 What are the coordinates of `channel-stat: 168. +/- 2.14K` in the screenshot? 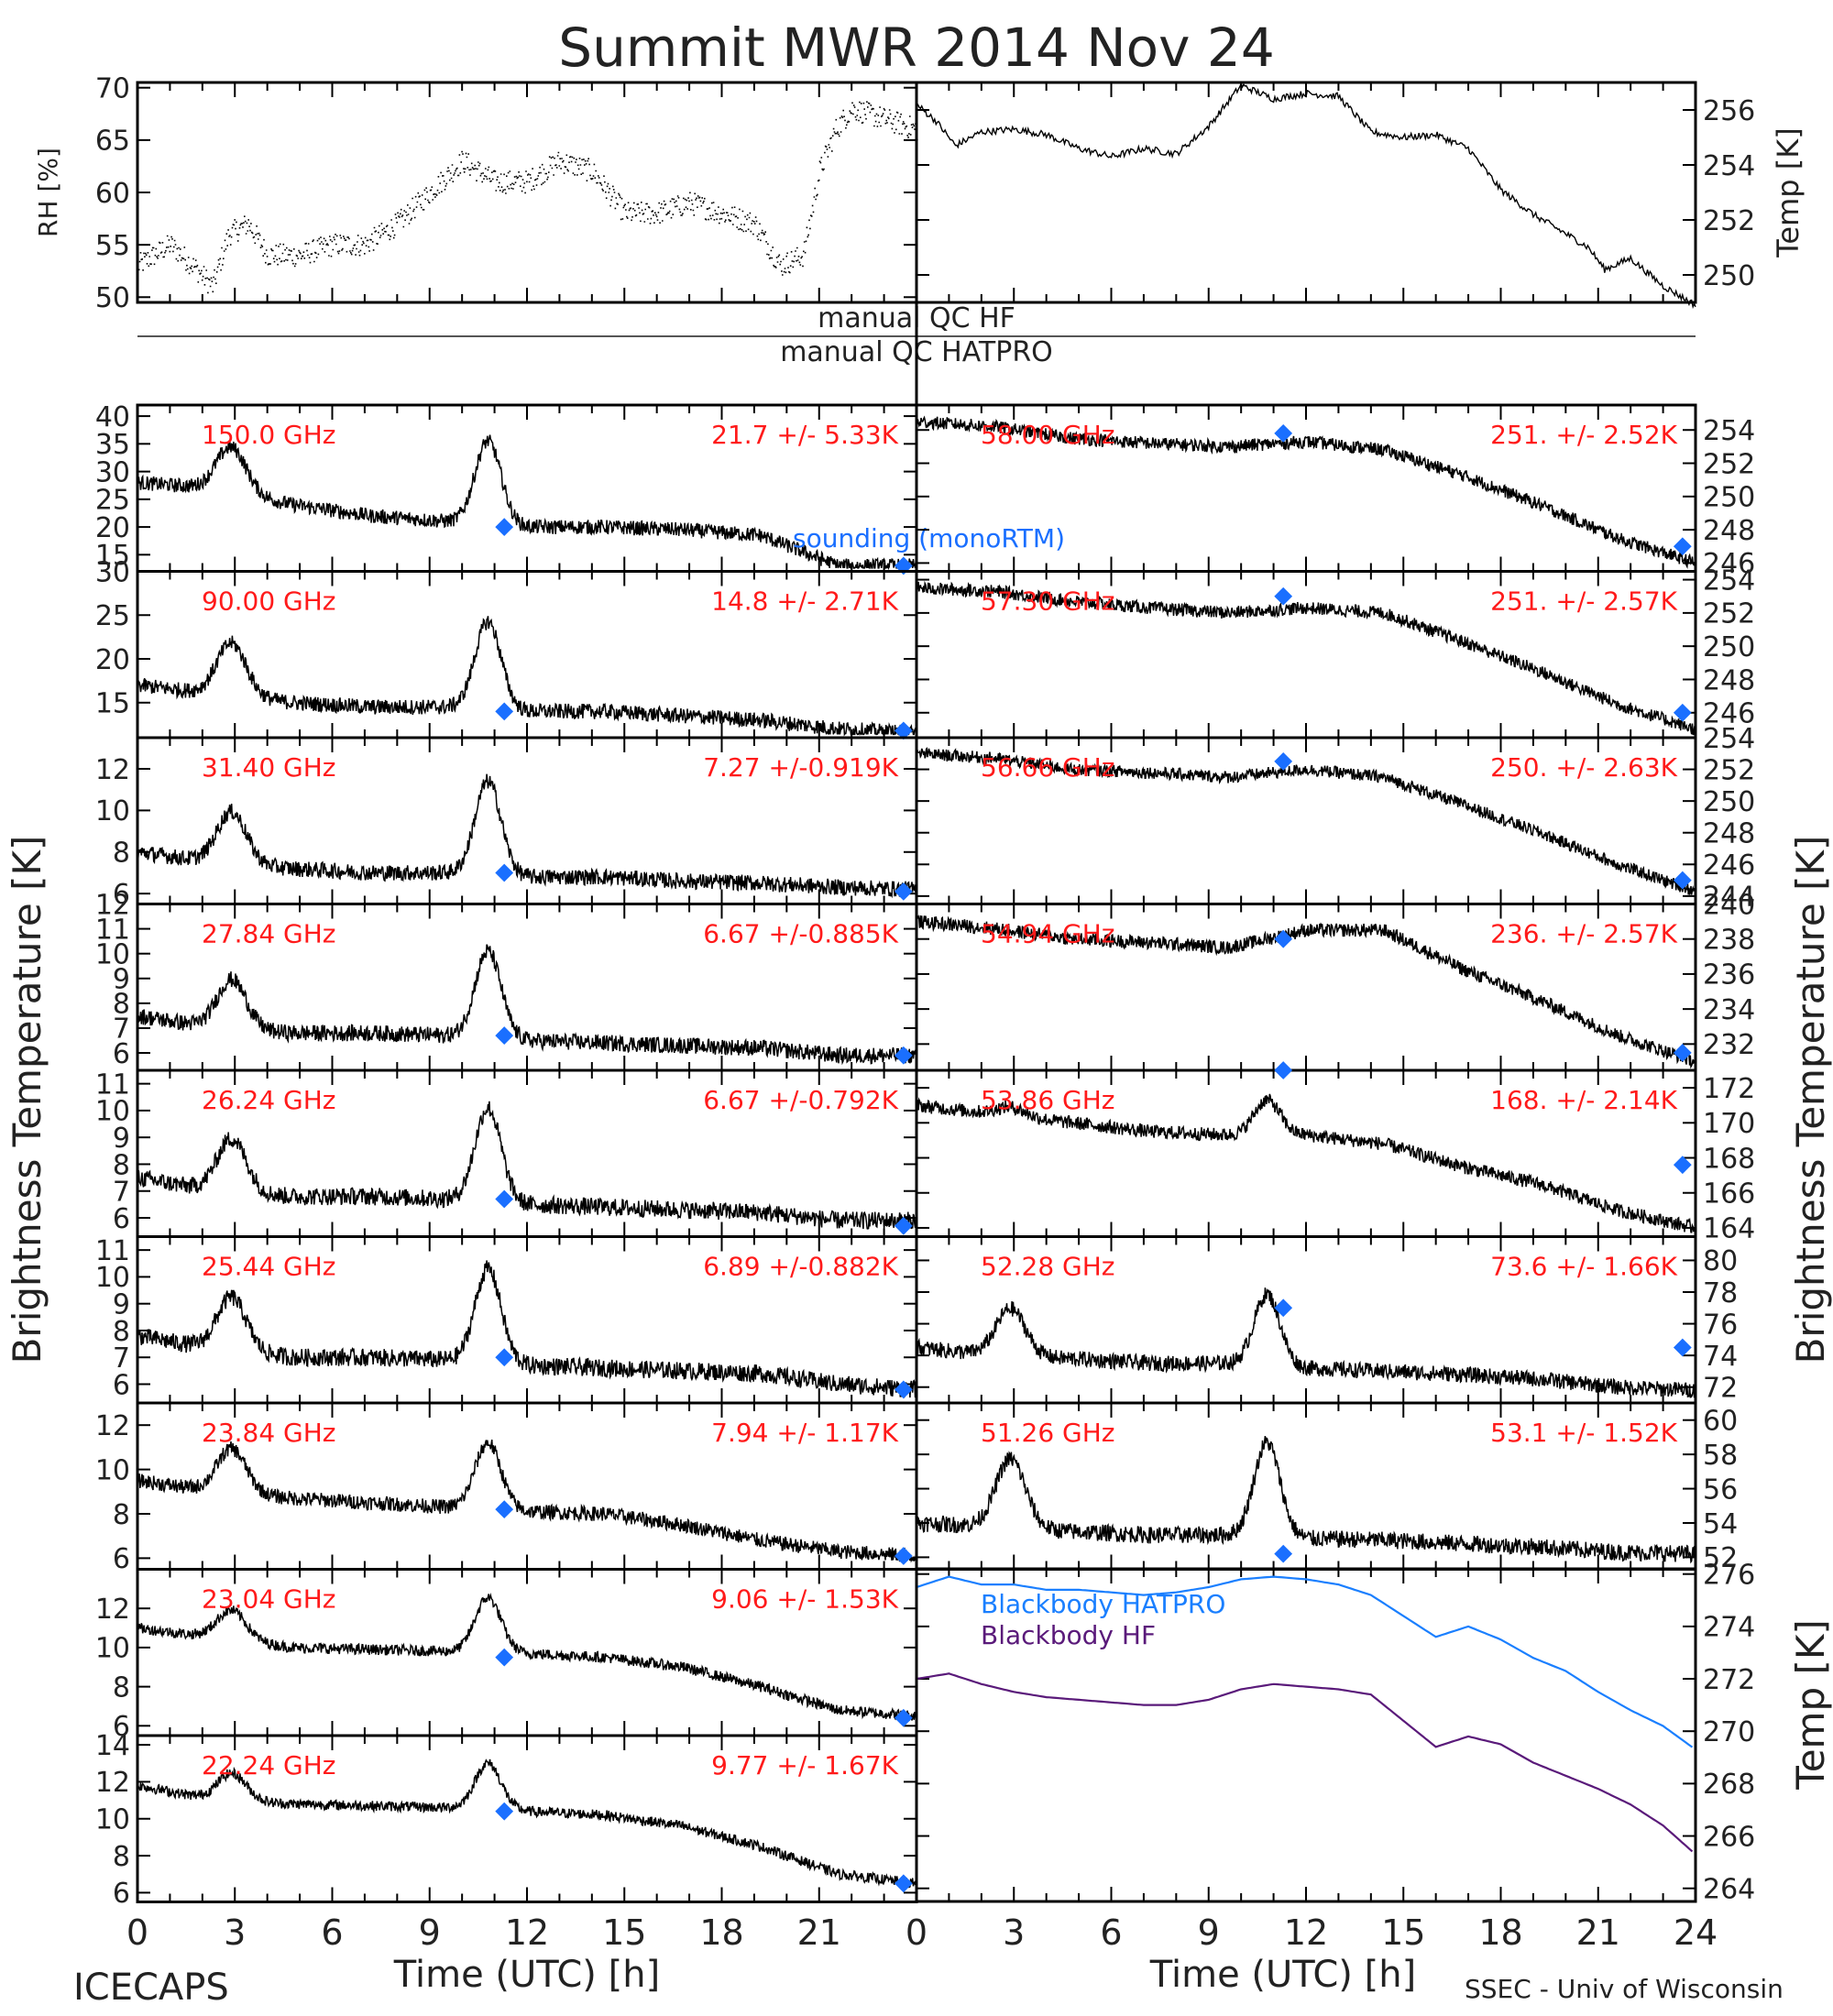 It's located at (1583, 1100).